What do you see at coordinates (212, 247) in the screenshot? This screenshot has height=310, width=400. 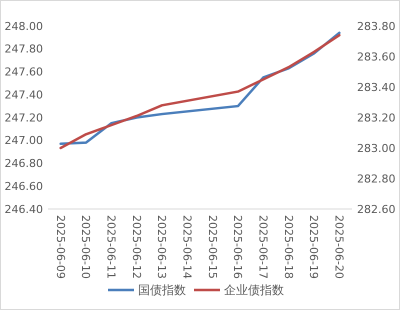 I see `x-tick-label: 2025-06-15` at bounding box center [212, 247].